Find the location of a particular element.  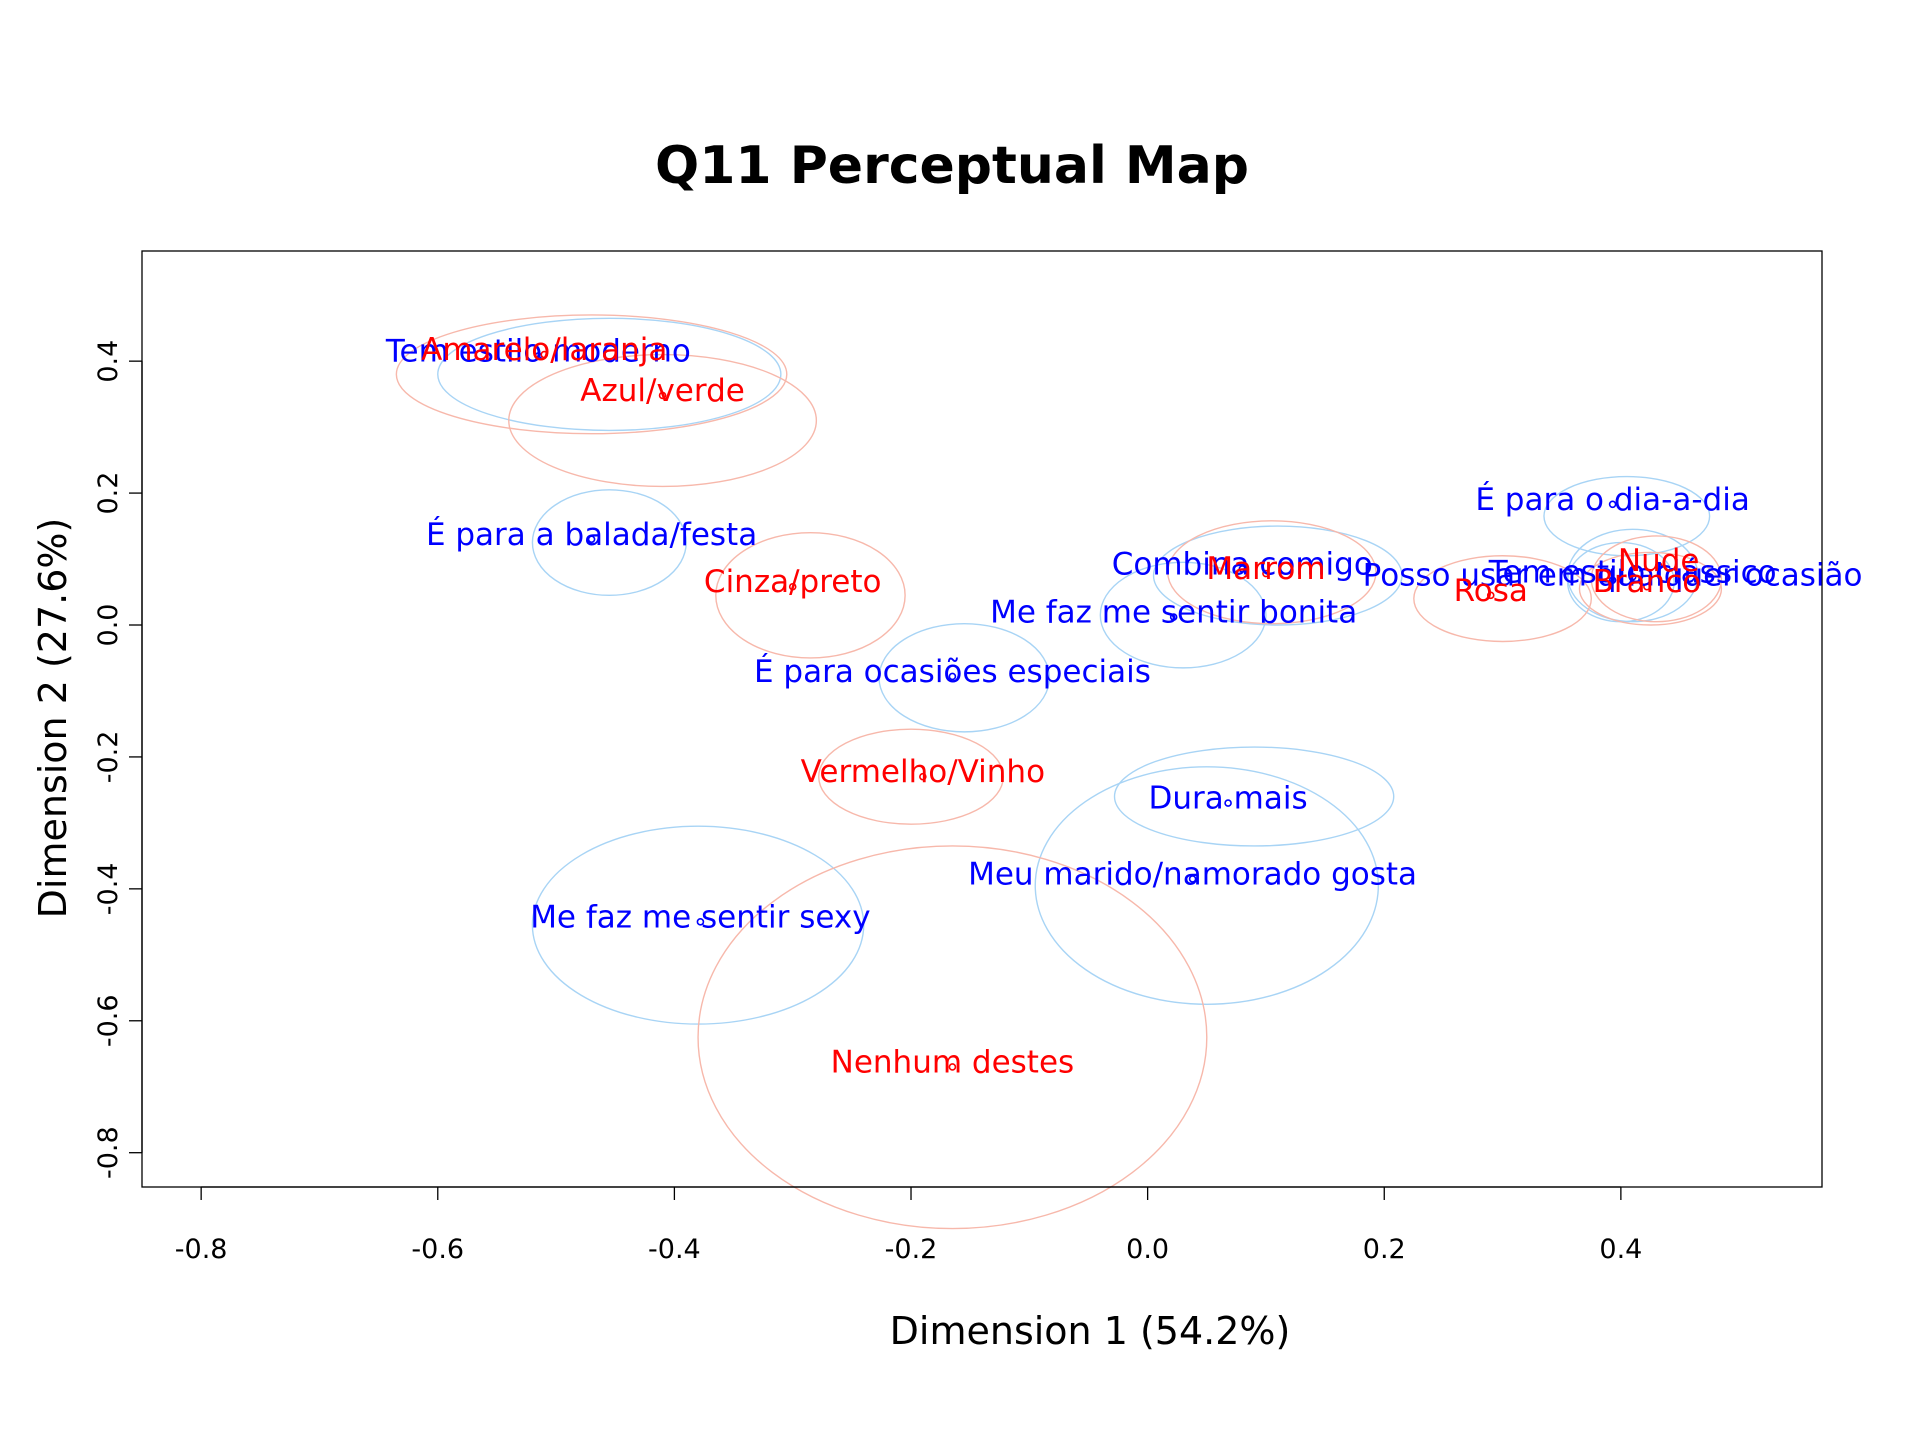

point-branco is located at coordinates (1647, 586).